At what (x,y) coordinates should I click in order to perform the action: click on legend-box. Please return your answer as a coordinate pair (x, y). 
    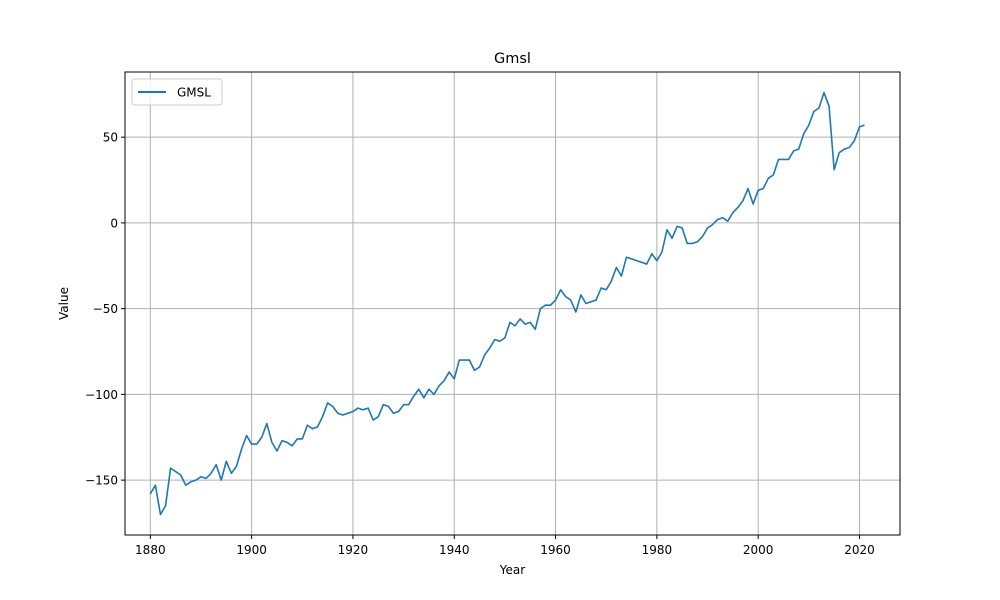
    Looking at the image, I should click on (177, 92).